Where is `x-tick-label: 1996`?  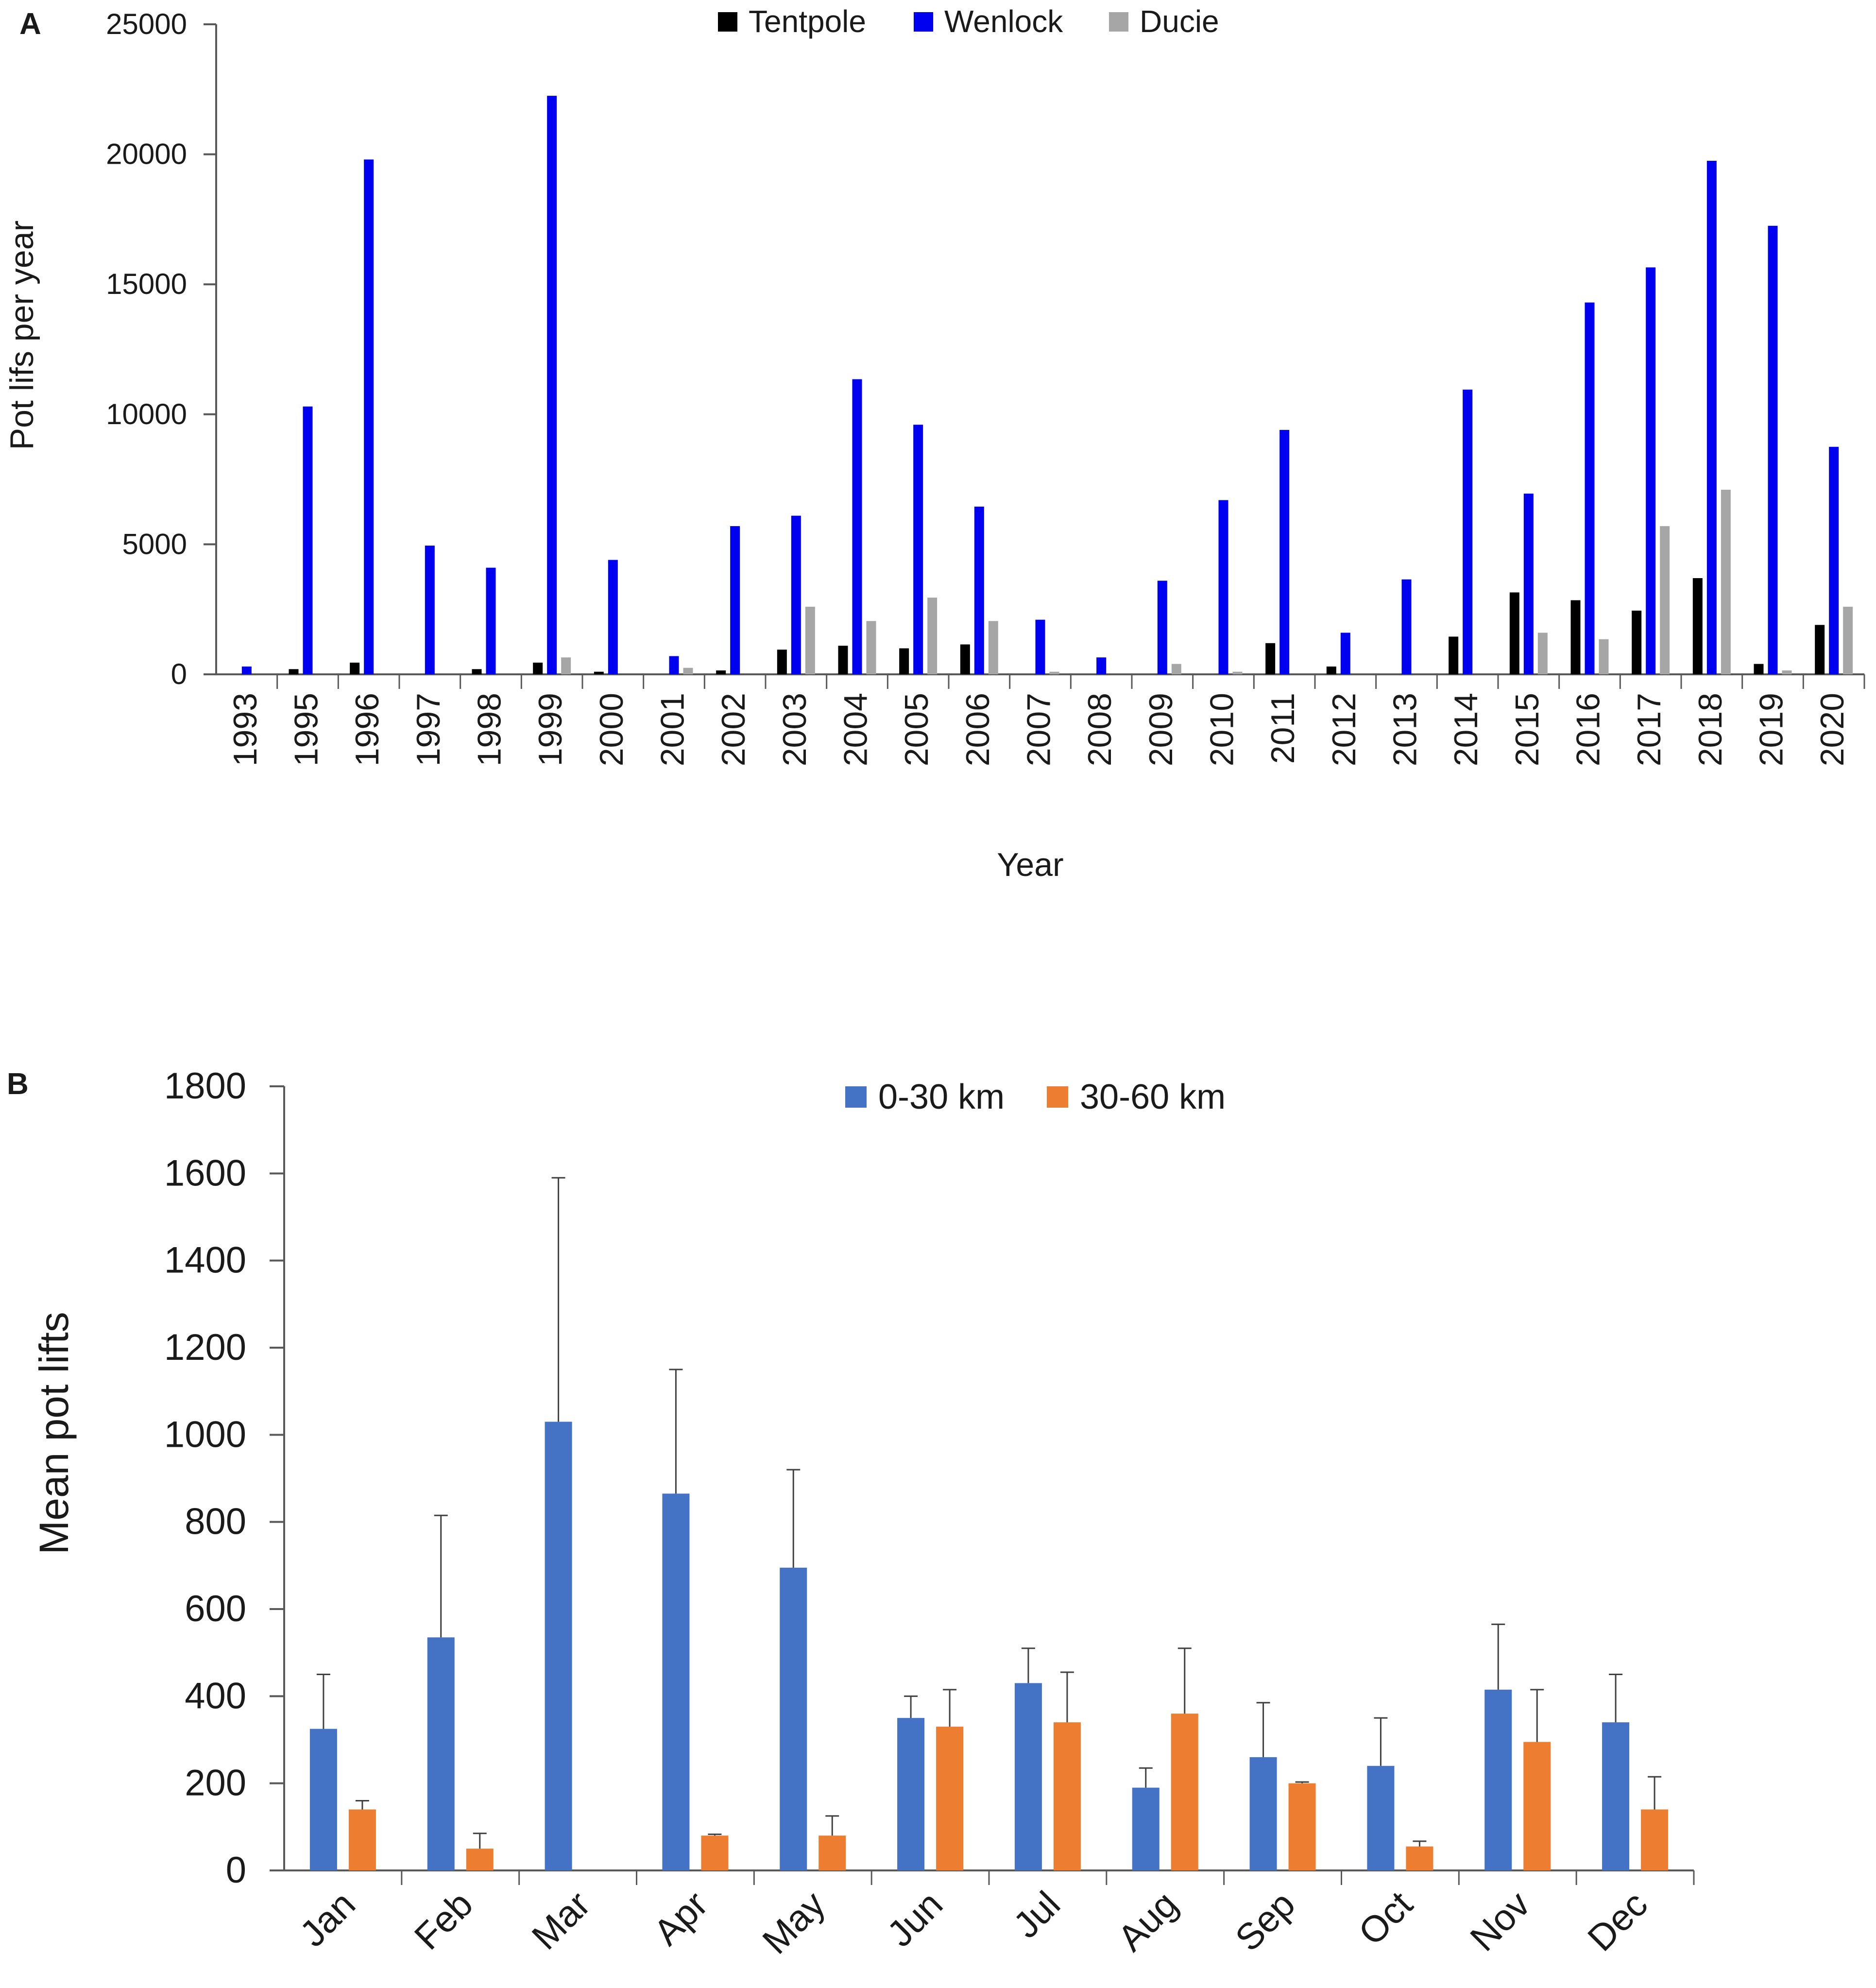 x-tick-label: 1996 is located at coordinates (368, 729).